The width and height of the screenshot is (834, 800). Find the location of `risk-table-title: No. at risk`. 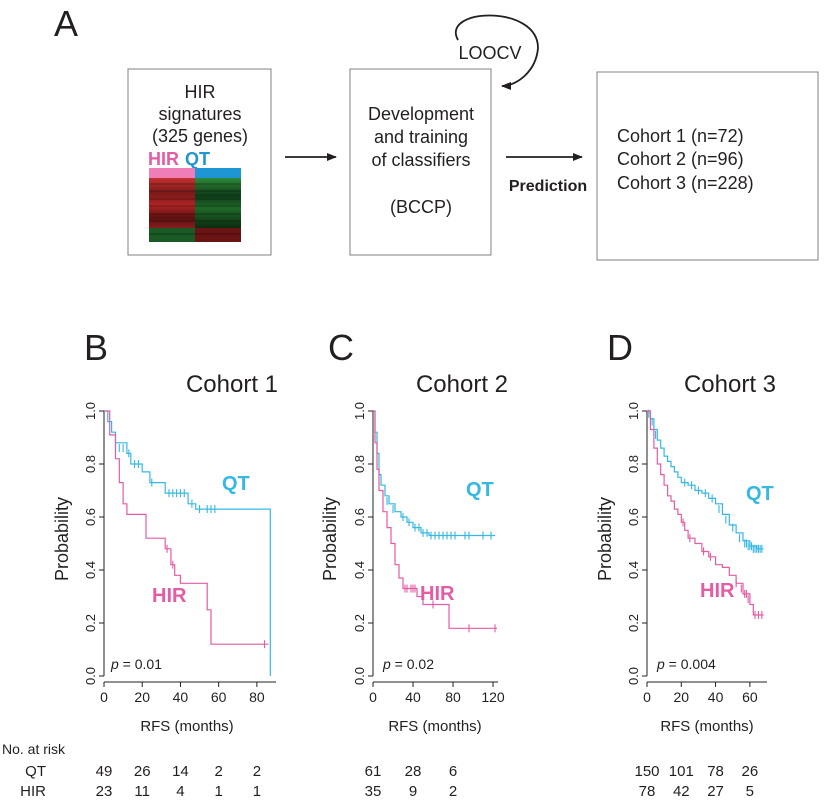

risk-table-title: No. at risk is located at coordinates (34, 749).